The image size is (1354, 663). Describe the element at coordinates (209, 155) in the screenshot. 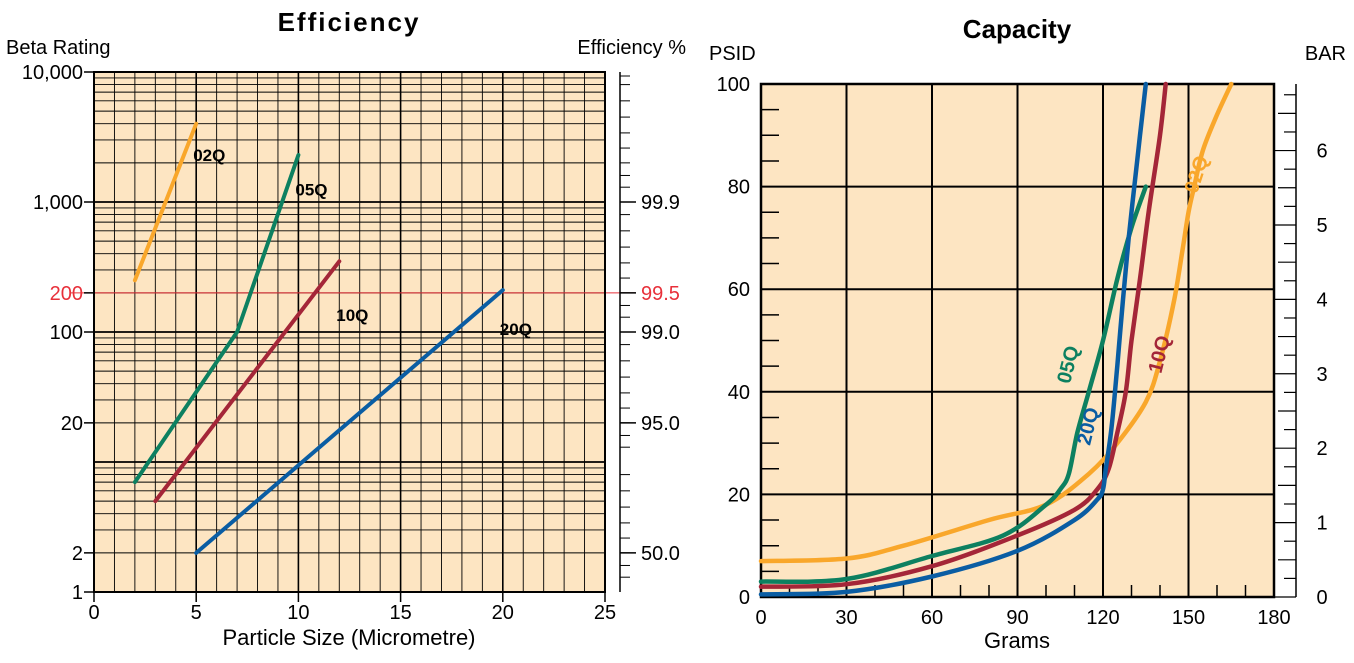

I see `efficiency-series-label-02q: 02Q` at that location.